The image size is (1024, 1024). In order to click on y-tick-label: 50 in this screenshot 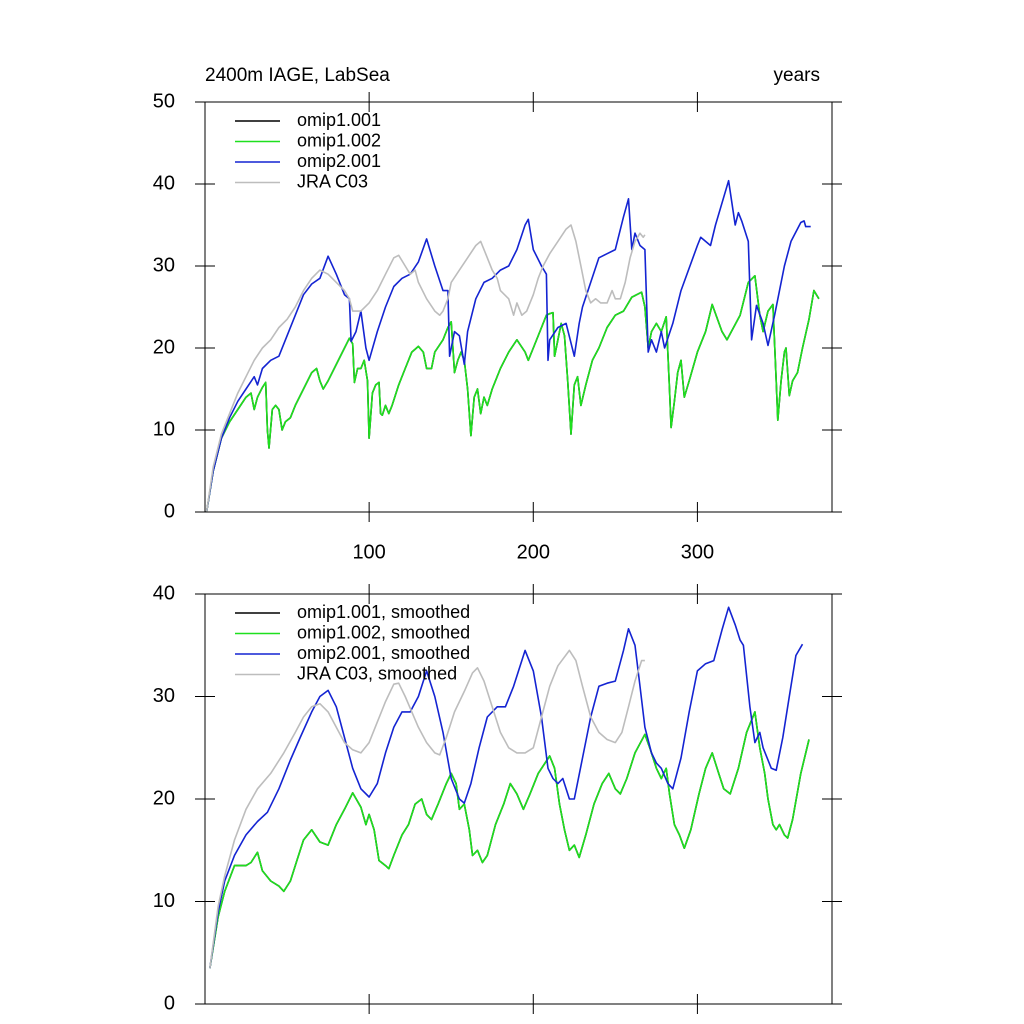, I will do `click(164, 101)`.